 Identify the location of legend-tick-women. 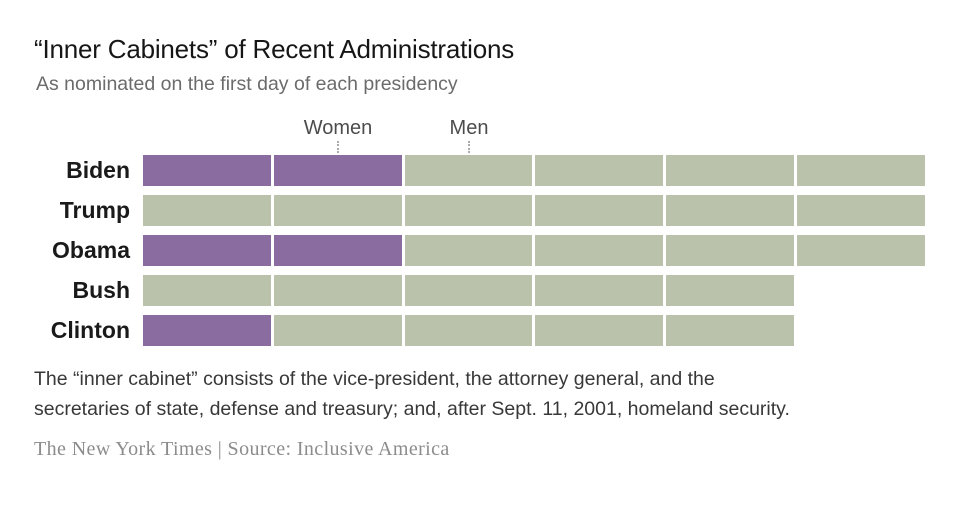
(338, 147).